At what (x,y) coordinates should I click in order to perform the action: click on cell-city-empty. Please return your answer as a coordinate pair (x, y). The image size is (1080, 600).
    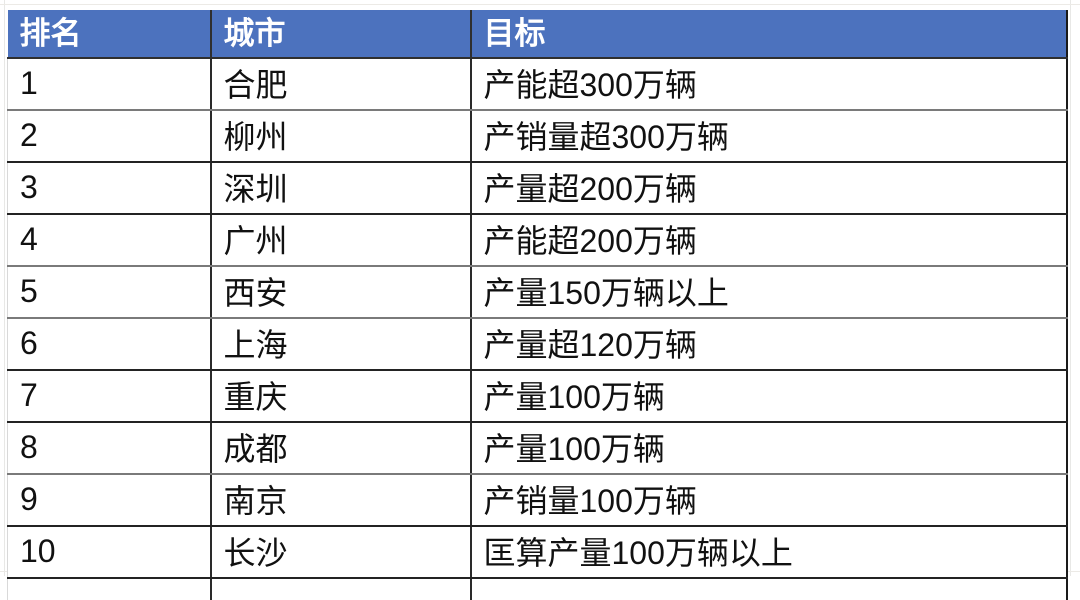
    Looking at the image, I should click on (341, 589).